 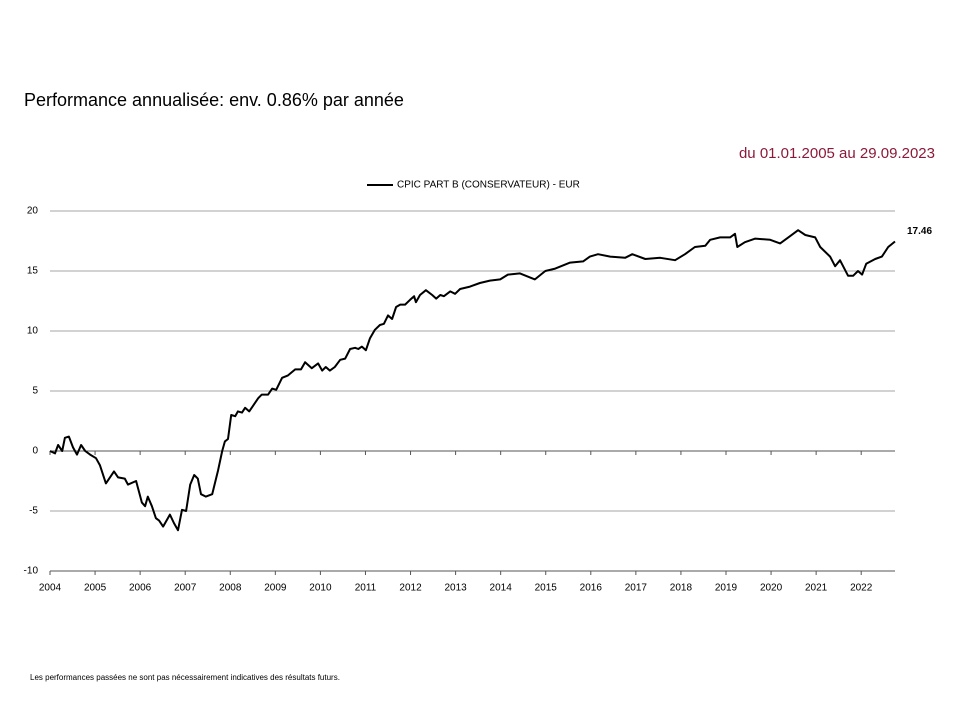 What do you see at coordinates (861, 588) in the screenshot?
I see `x-tick-label: 2022` at bounding box center [861, 588].